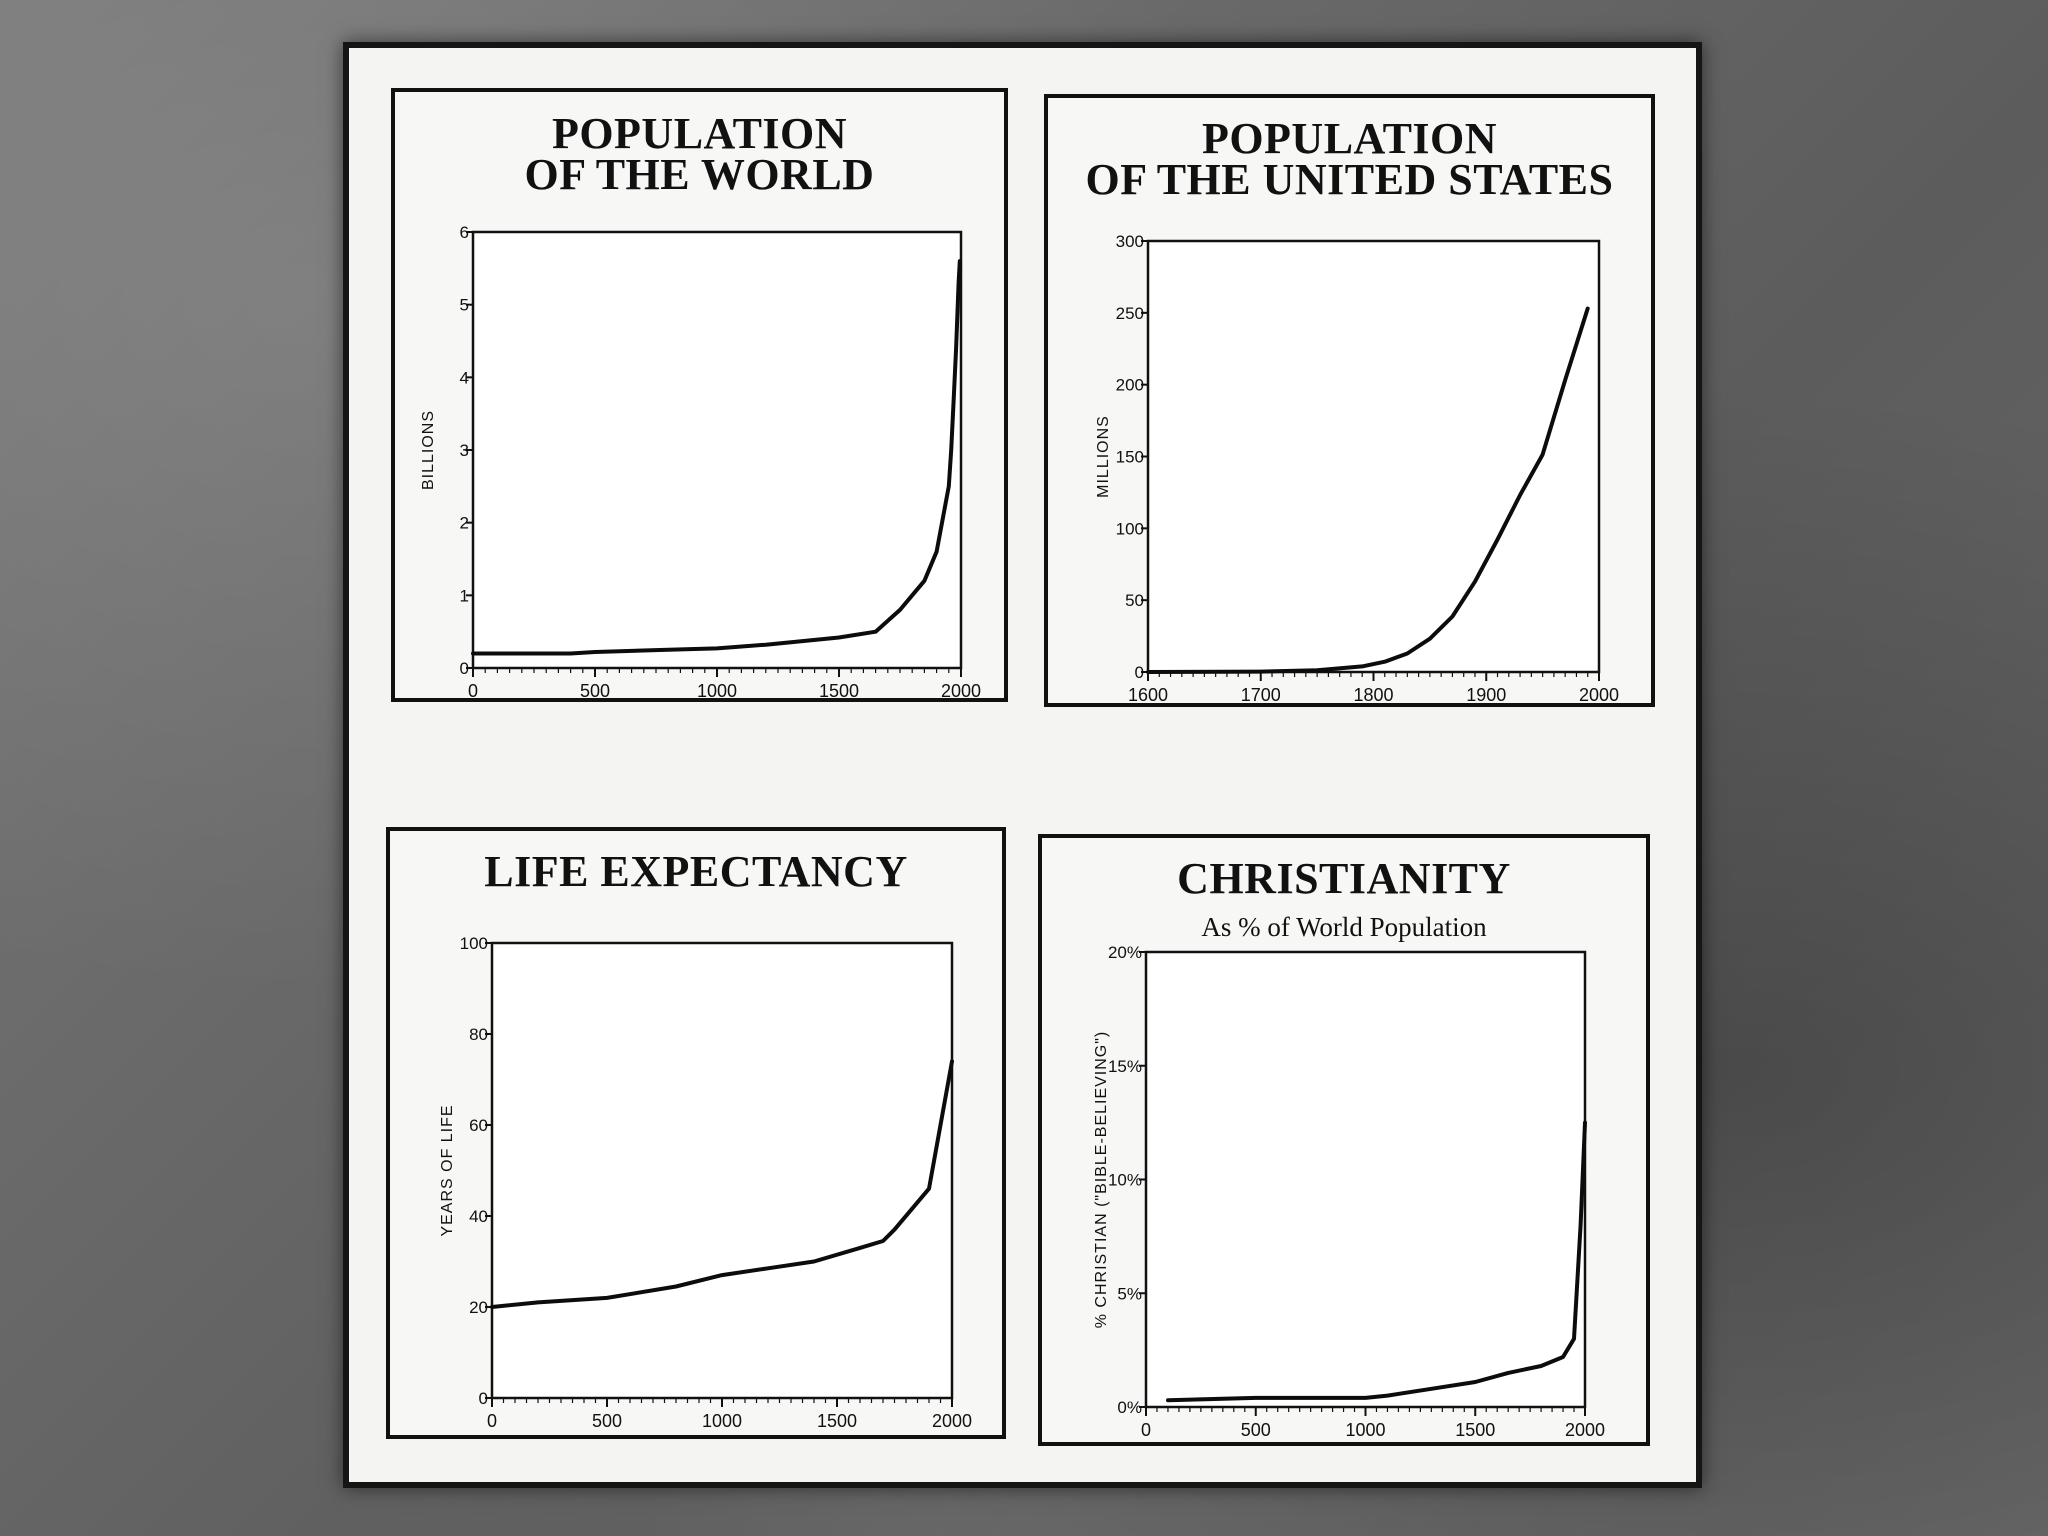 The image size is (2048, 1536). What do you see at coordinates (1129, 1293) in the screenshot?
I see `y-tick-label: 5%` at bounding box center [1129, 1293].